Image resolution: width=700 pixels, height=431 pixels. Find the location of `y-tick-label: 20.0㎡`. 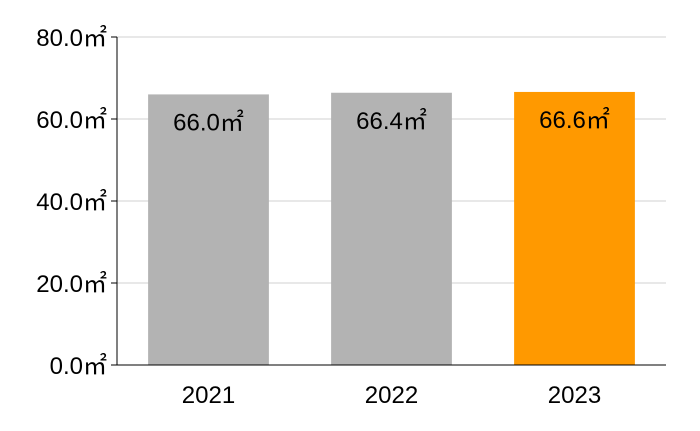

y-tick-label: 20.0㎡ is located at coordinates (71, 284).